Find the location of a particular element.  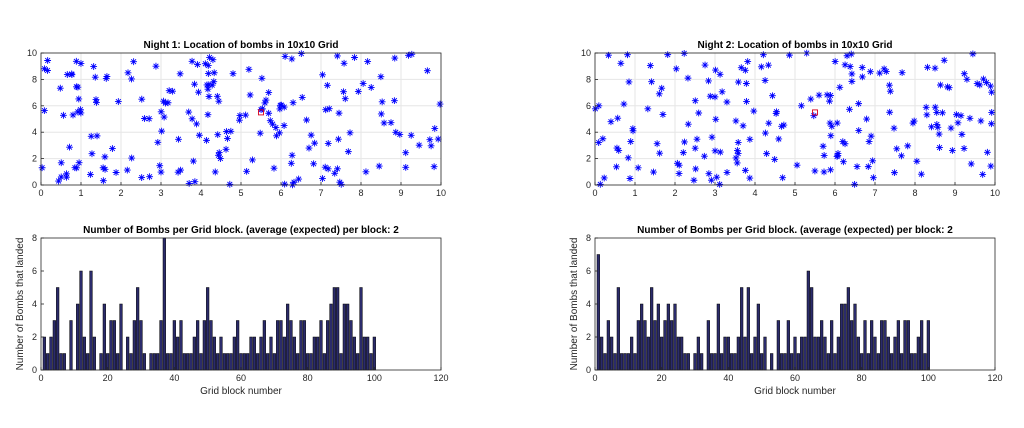

x-axis-label: Grid block number is located at coordinates (795, 391).